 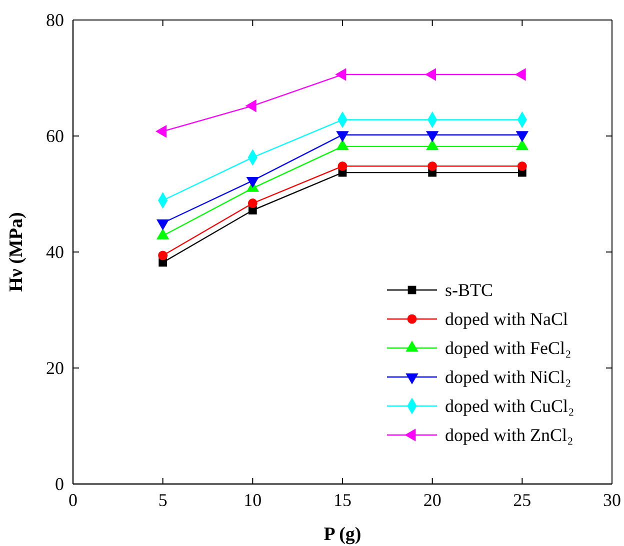 What do you see at coordinates (508, 348) in the screenshot?
I see `legend-label: doped with FeCl₂` at bounding box center [508, 348].